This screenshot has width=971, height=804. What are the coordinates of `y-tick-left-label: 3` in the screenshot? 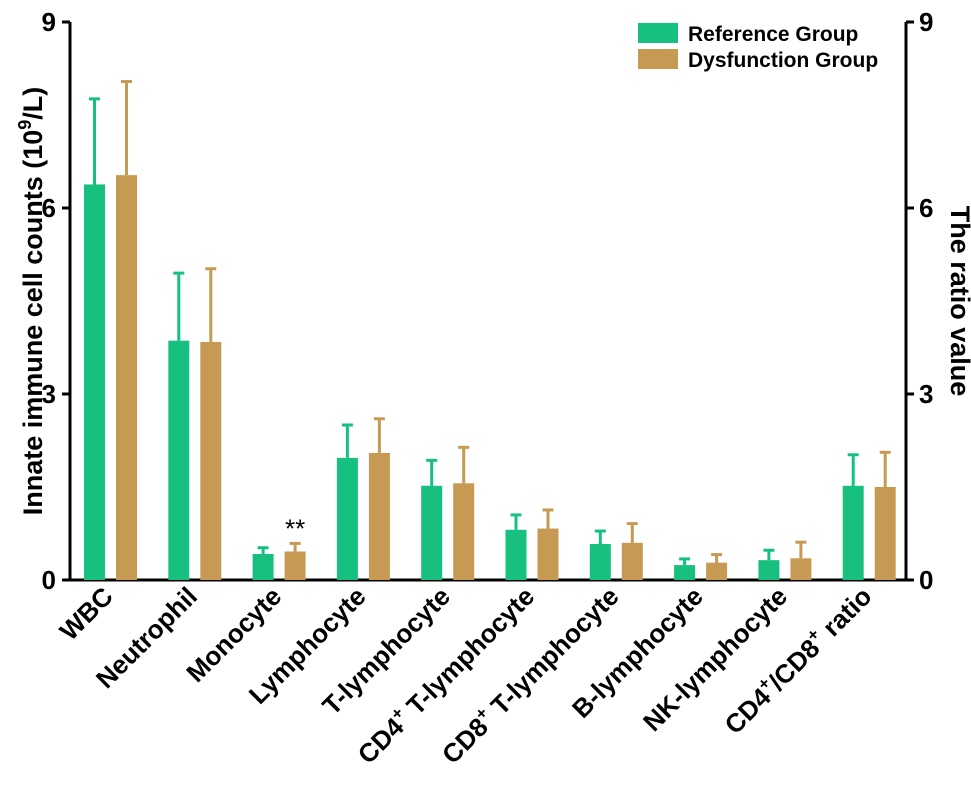 It's located at (49, 394).